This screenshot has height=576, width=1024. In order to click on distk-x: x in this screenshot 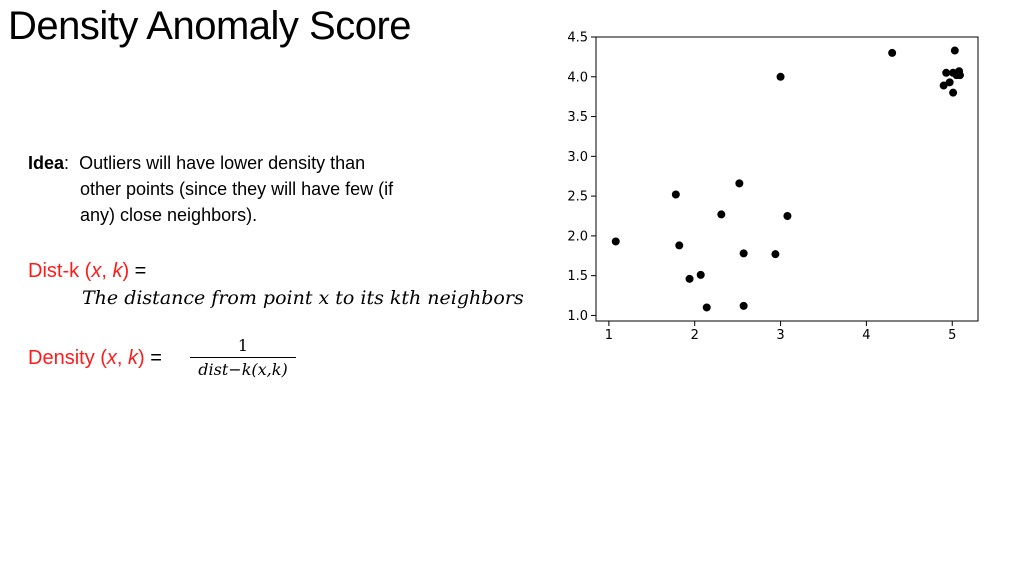, I will do `click(96, 271)`.